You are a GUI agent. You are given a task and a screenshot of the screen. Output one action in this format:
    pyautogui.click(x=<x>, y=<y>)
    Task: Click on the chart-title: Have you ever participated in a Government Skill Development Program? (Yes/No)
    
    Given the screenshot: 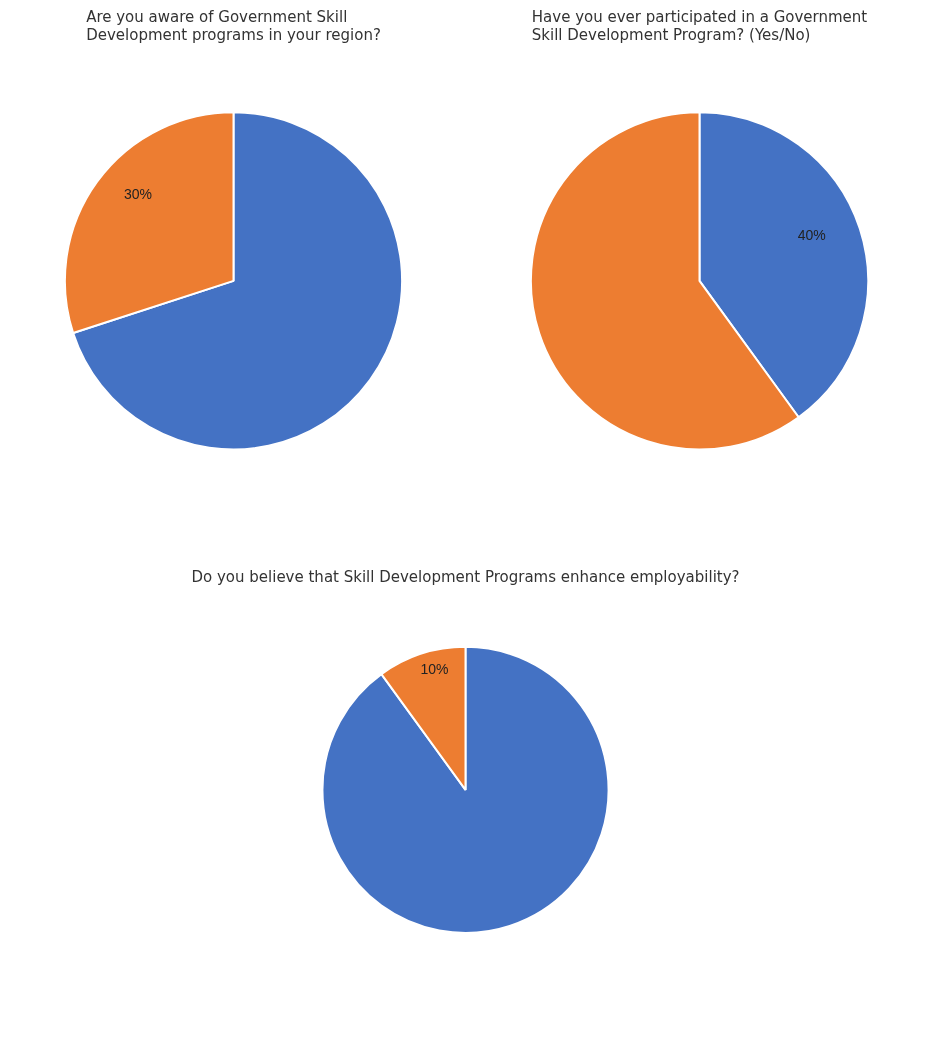 What is the action you would take?
    pyautogui.click(x=699, y=25)
    